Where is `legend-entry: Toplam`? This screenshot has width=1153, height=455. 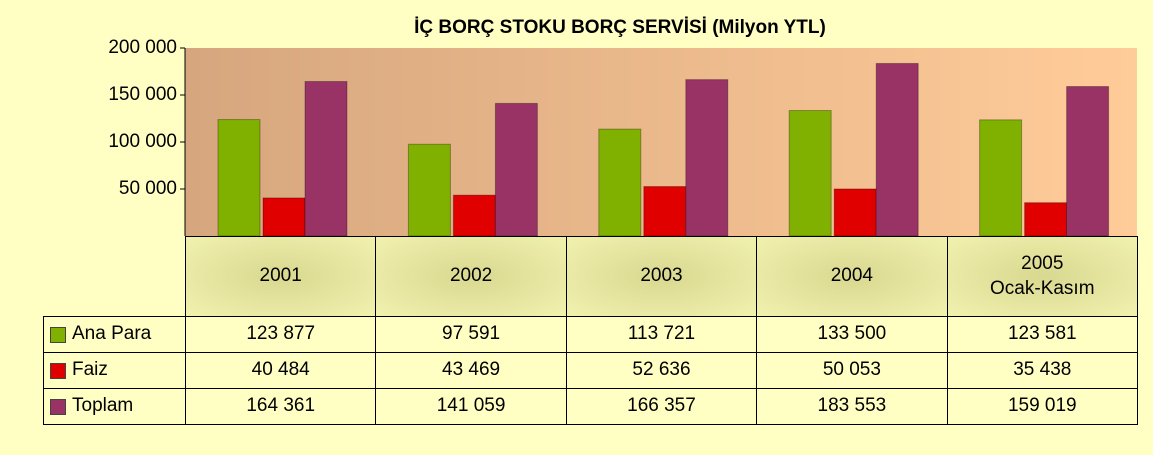
legend-entry: Toplam is located at coordinates (114, 406).